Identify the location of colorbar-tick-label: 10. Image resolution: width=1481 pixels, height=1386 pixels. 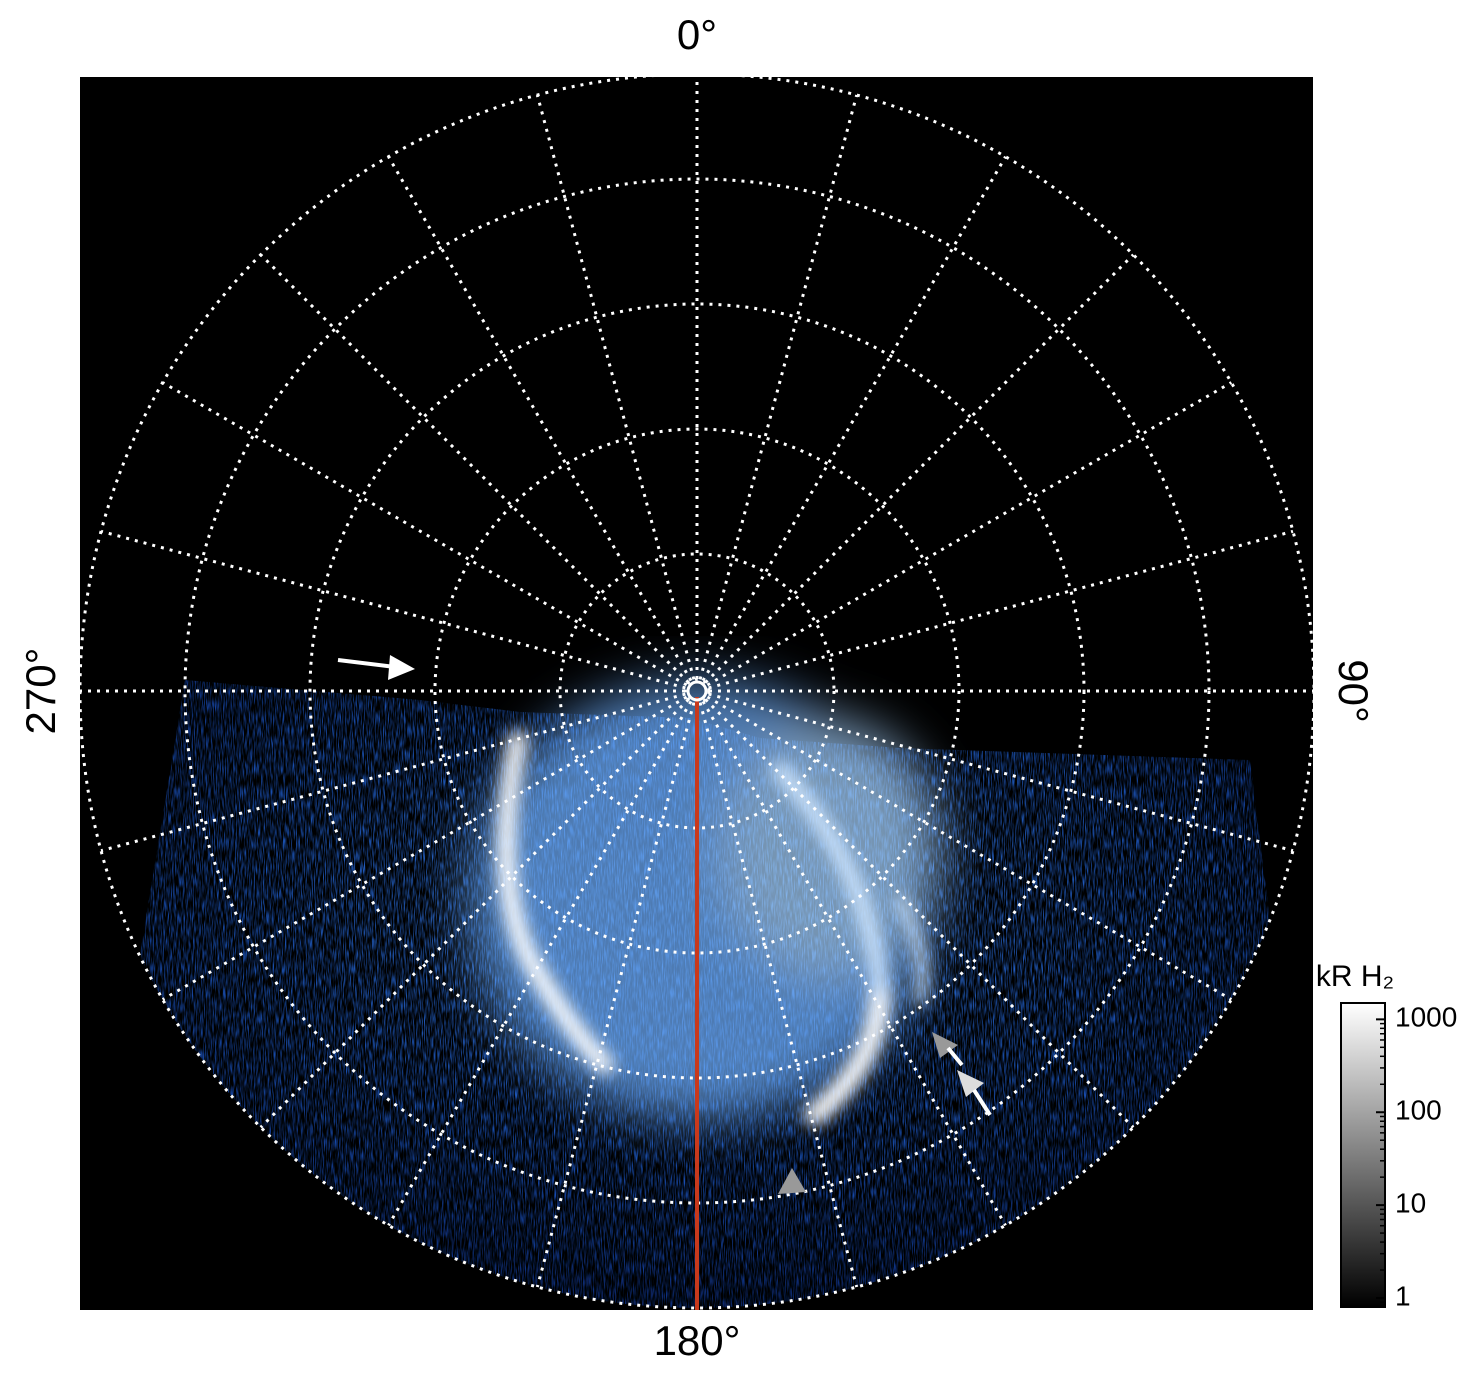
(1410, 1203).